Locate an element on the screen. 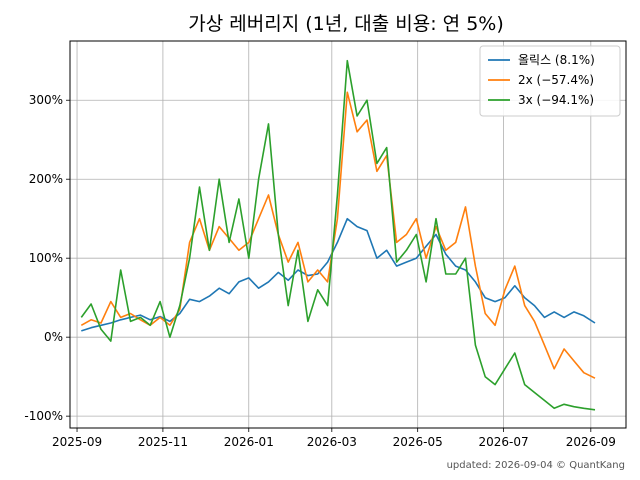 The width and height of the screenshot is (640, 480). y-tick-label: 200% is located at coordinates (46, 179).